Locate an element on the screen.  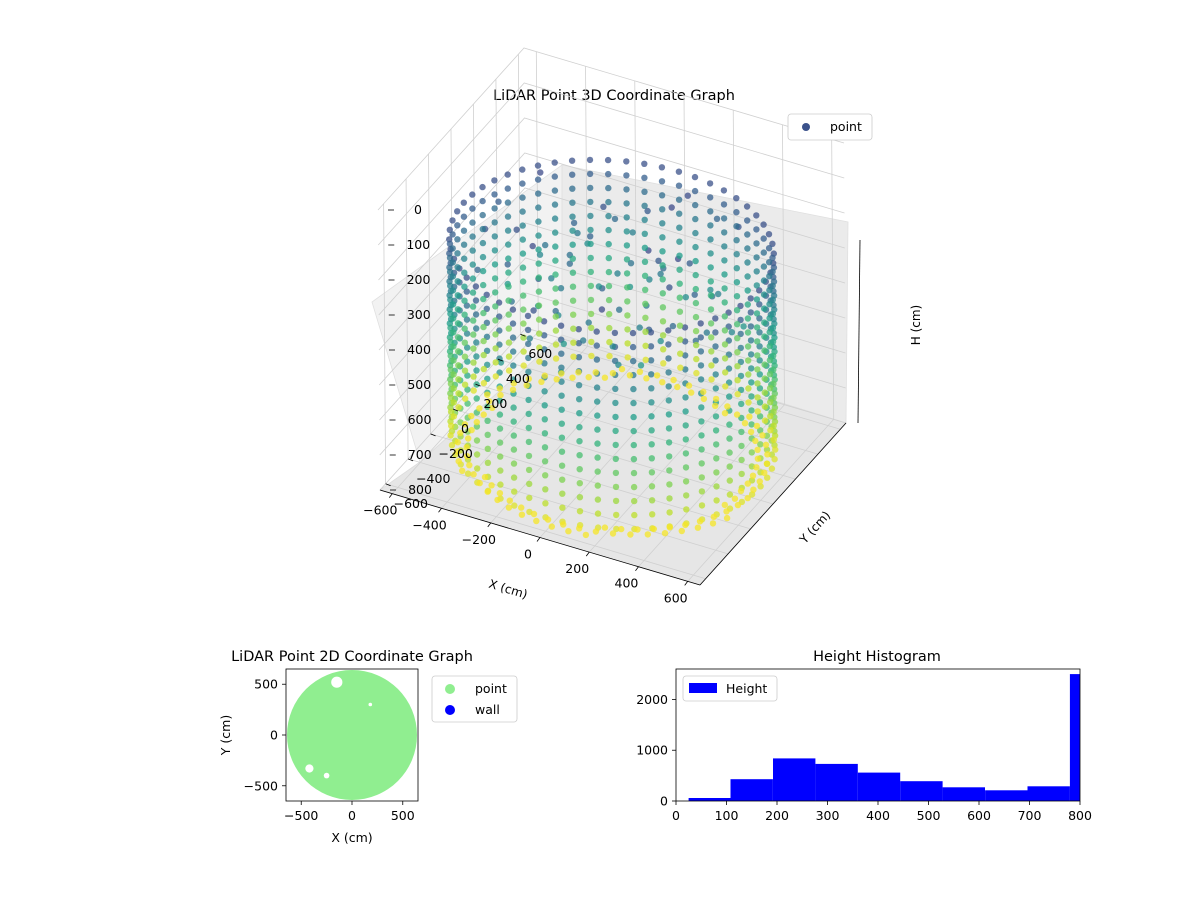
chart2d-ticks: −500 0 500 −500 0 500 is located at coordinates (329, 750).